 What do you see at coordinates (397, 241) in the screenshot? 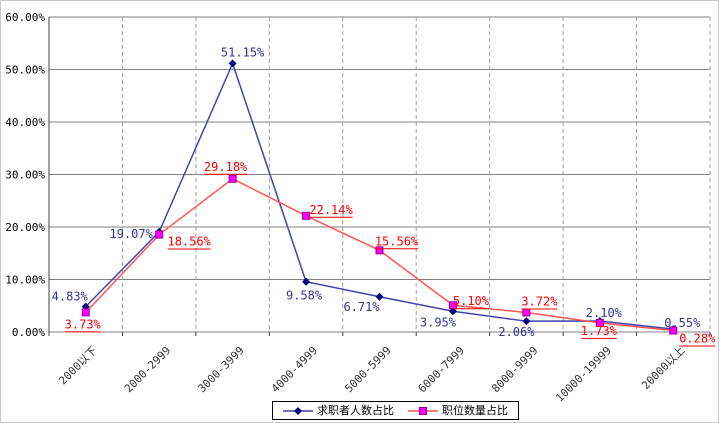
I see `data-label: 15.56%` at bounding box center [397, 241].